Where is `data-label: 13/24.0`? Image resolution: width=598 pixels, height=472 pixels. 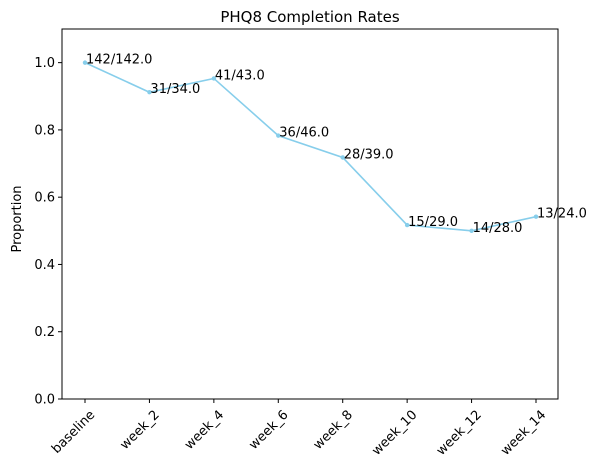 data-label: 13/24.0 is located at coordinates (562, 214).